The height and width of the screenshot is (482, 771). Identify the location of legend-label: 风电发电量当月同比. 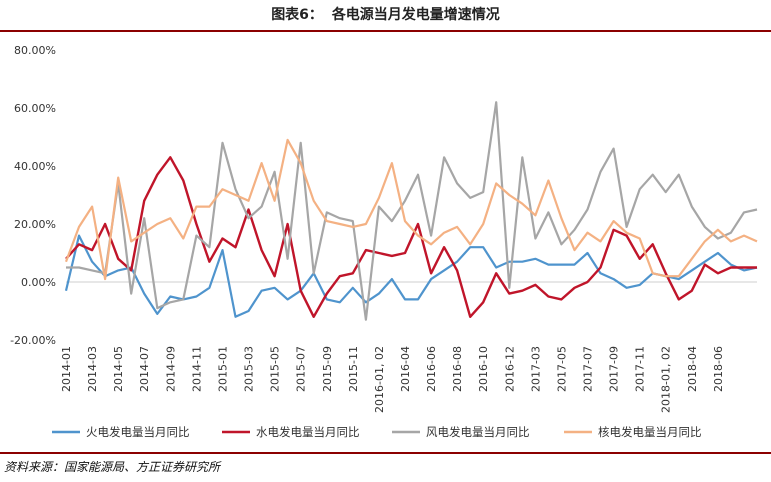
(478, 432).